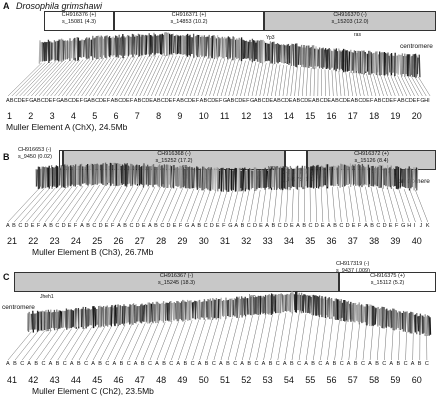 This screenshot has width=440, height=400. I want to click on division-number: 30, so click(203, 241).